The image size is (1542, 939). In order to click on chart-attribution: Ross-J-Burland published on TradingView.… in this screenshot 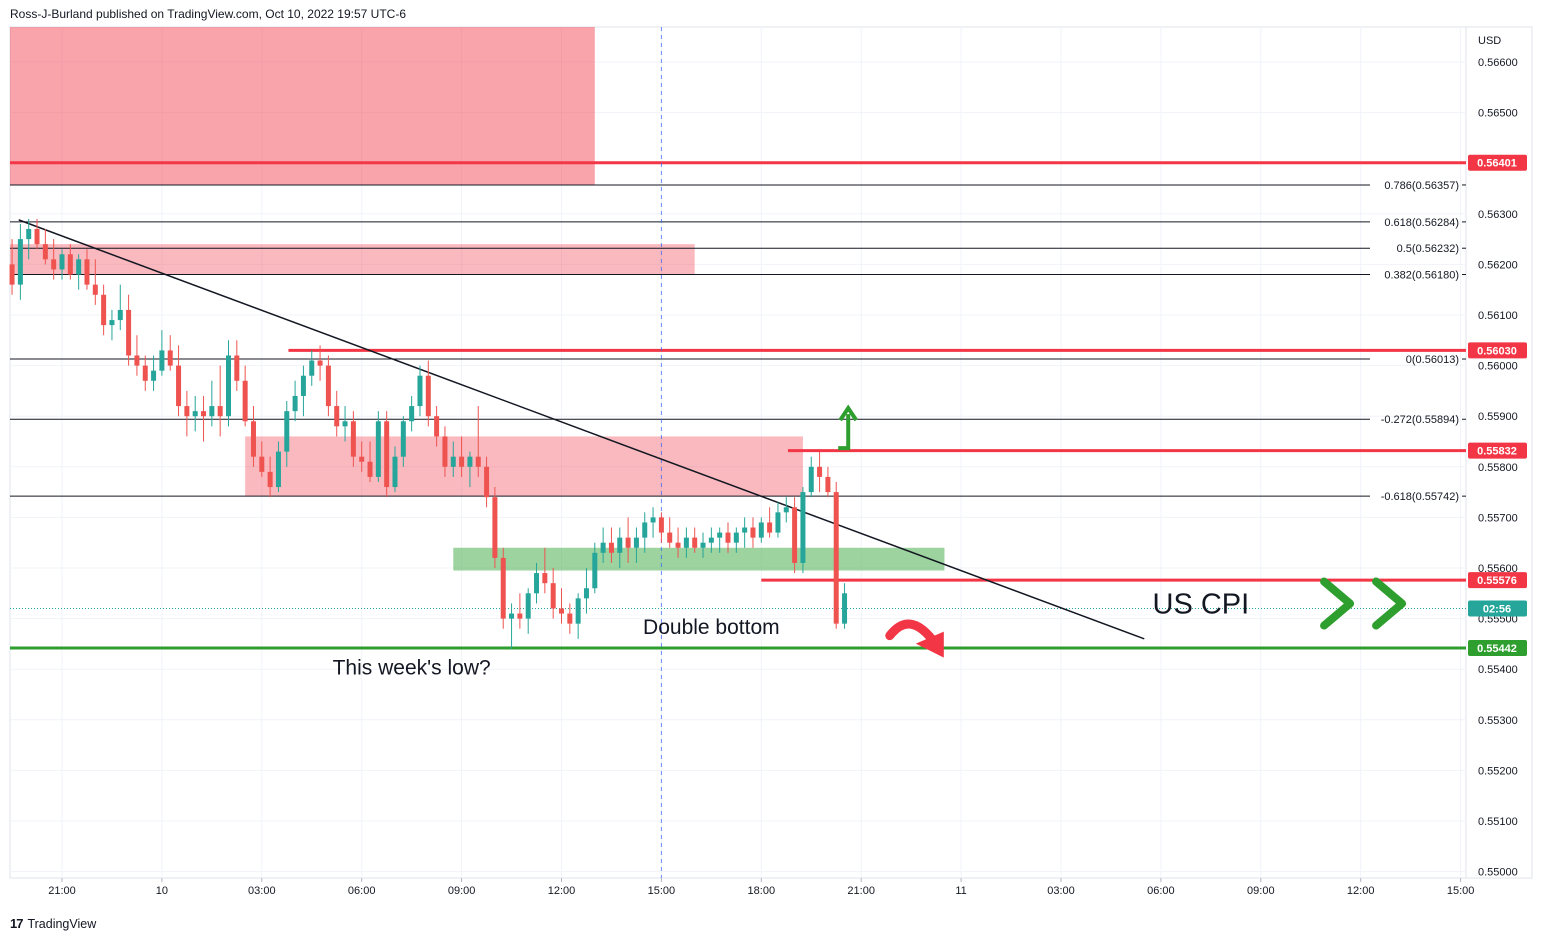, I will do `click(208, 14)`.